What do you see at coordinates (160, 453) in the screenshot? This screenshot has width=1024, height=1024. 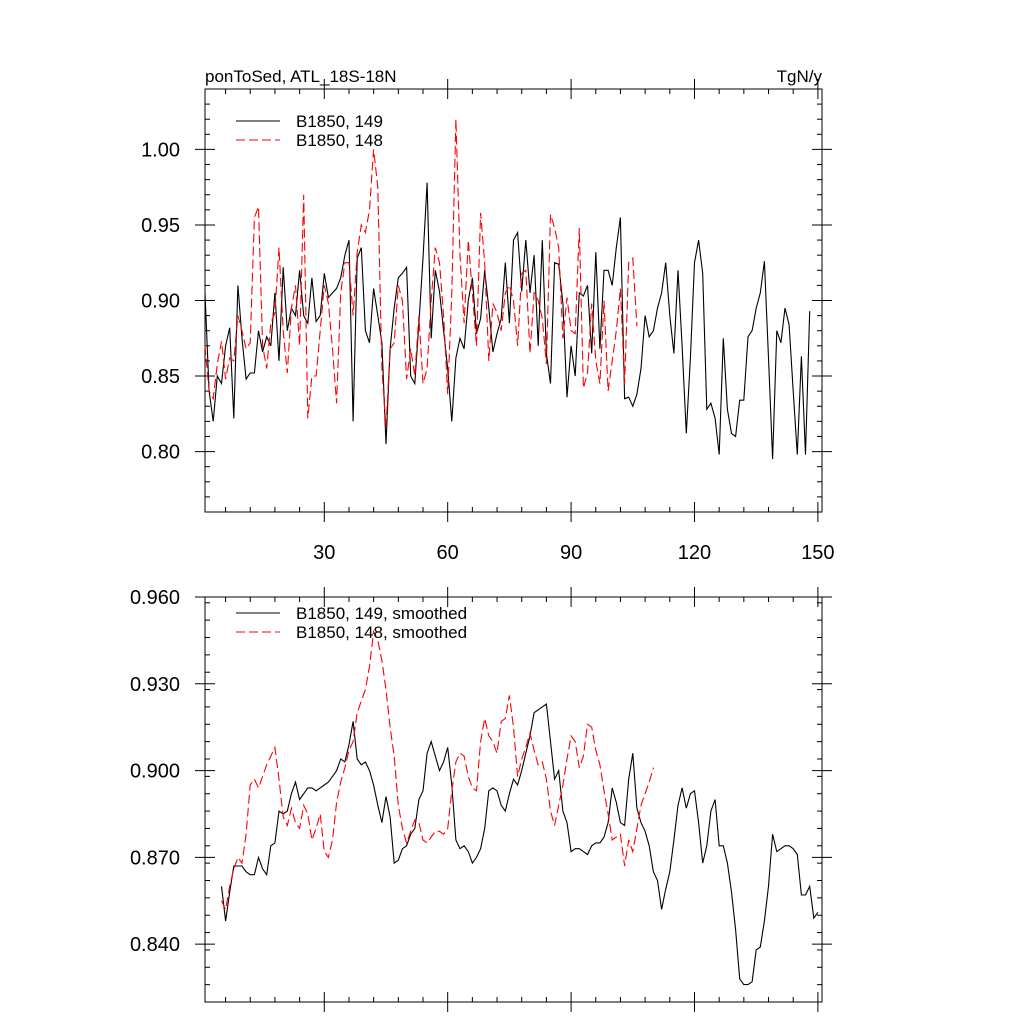 I see `y-tick-label: 0.80` at bounding box center [160, 453].